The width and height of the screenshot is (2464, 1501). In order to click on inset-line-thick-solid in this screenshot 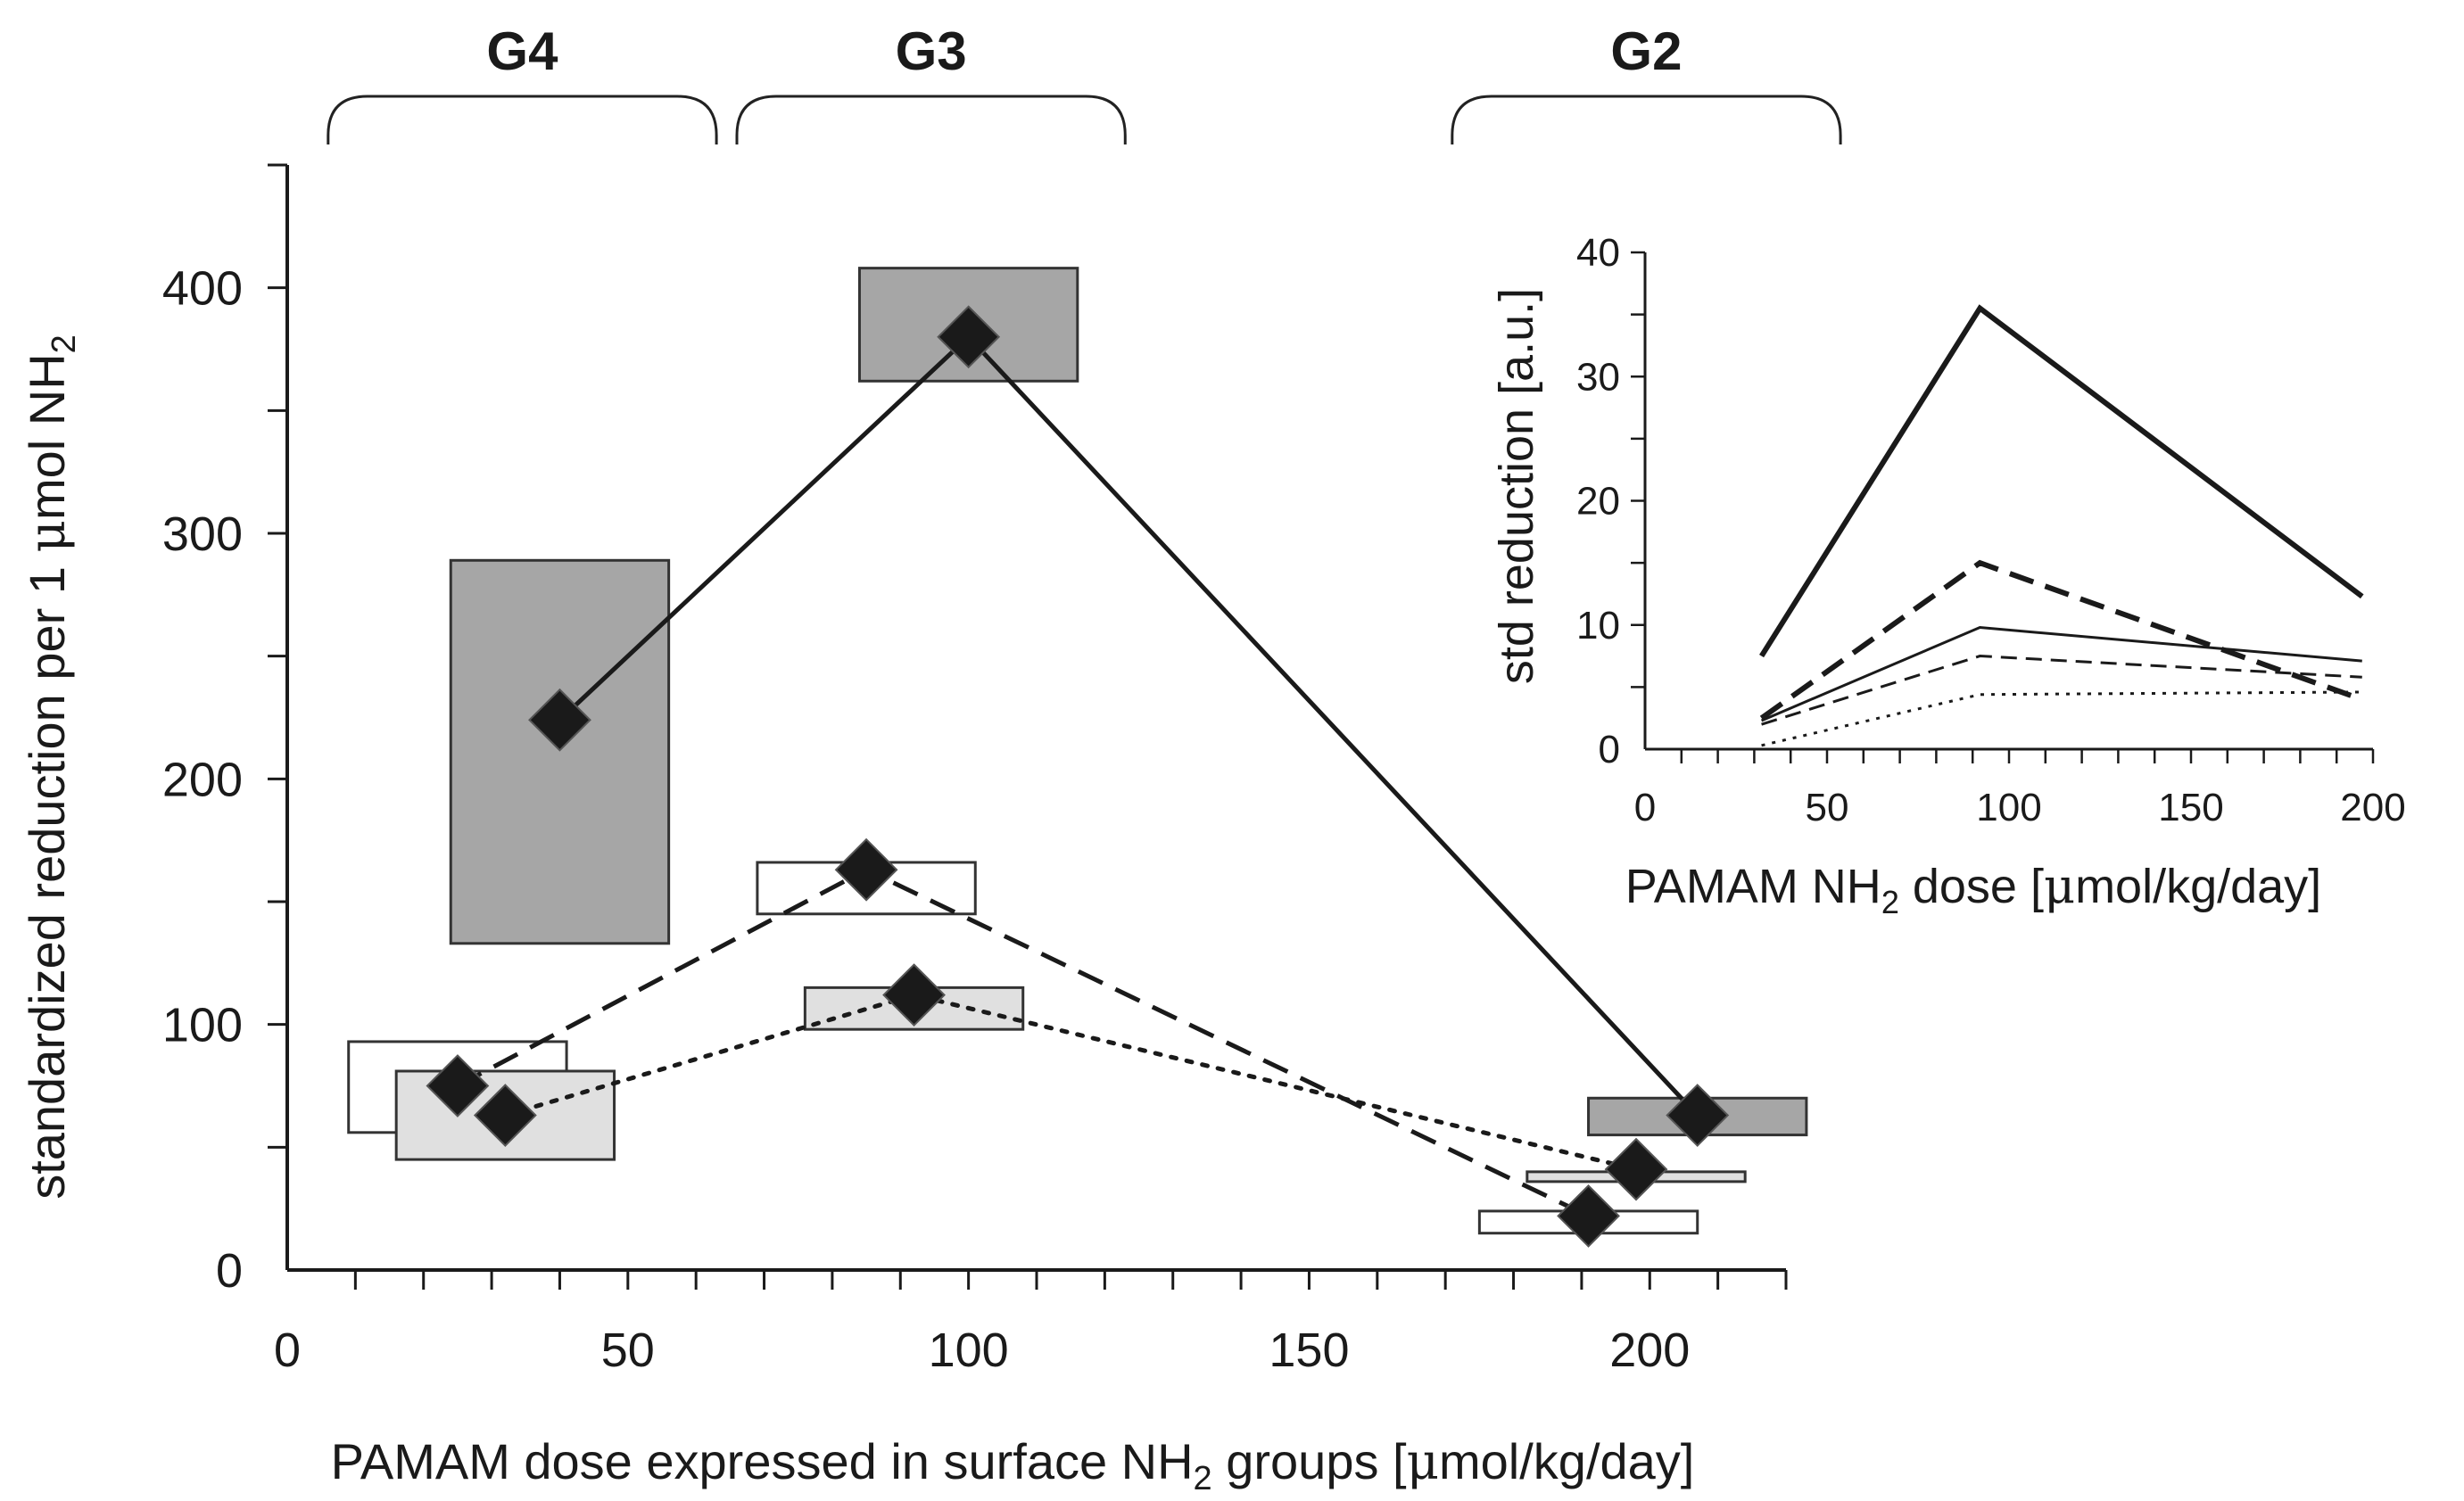, I will do `click(2062, 481)`.